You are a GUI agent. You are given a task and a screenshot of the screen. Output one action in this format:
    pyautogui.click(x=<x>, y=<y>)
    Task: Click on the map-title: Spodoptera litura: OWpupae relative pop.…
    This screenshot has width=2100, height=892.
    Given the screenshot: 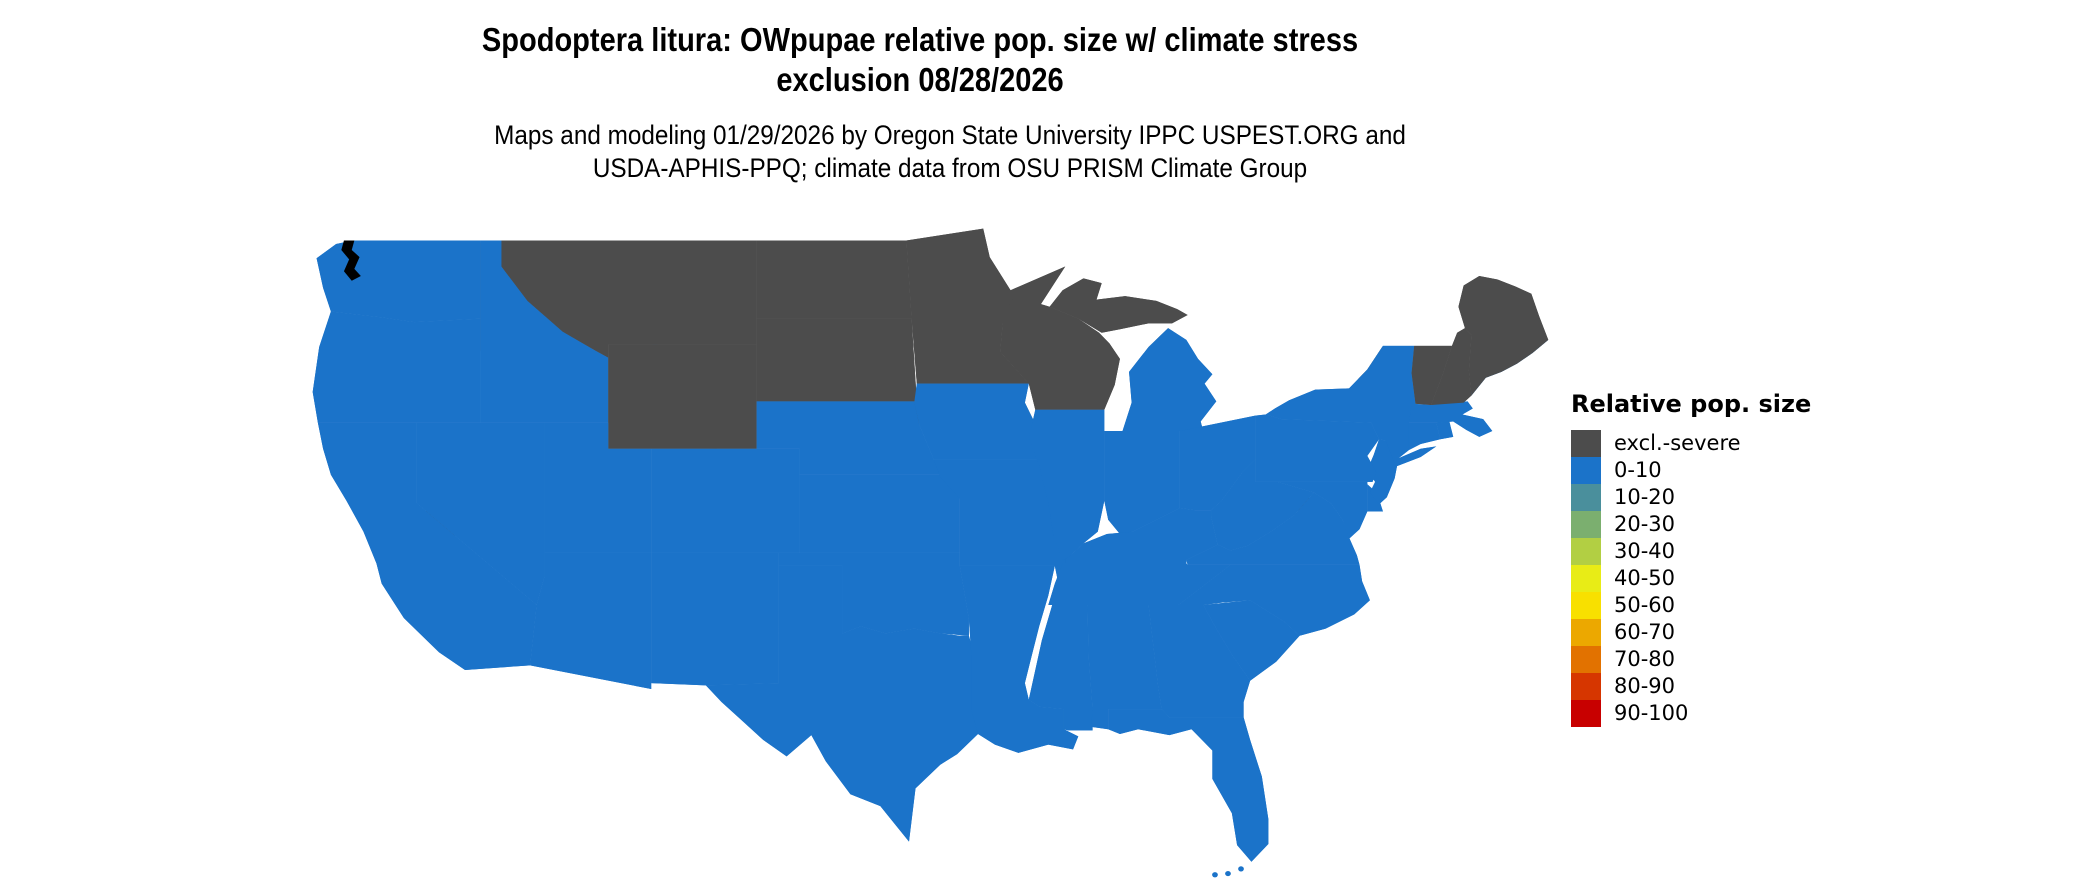 What is the action you would take?
    pyautogui.click(x=920, y=60)
    